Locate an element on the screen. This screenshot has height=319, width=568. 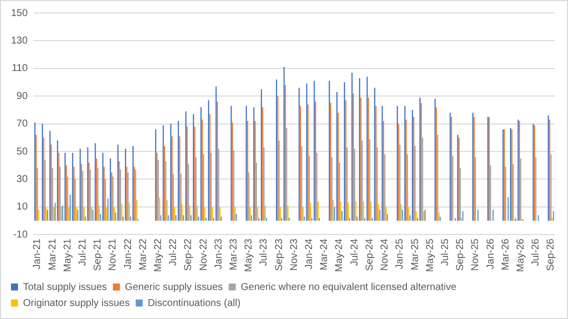
x-tick-label: Jul-23 is located at coordinates (264, 252).